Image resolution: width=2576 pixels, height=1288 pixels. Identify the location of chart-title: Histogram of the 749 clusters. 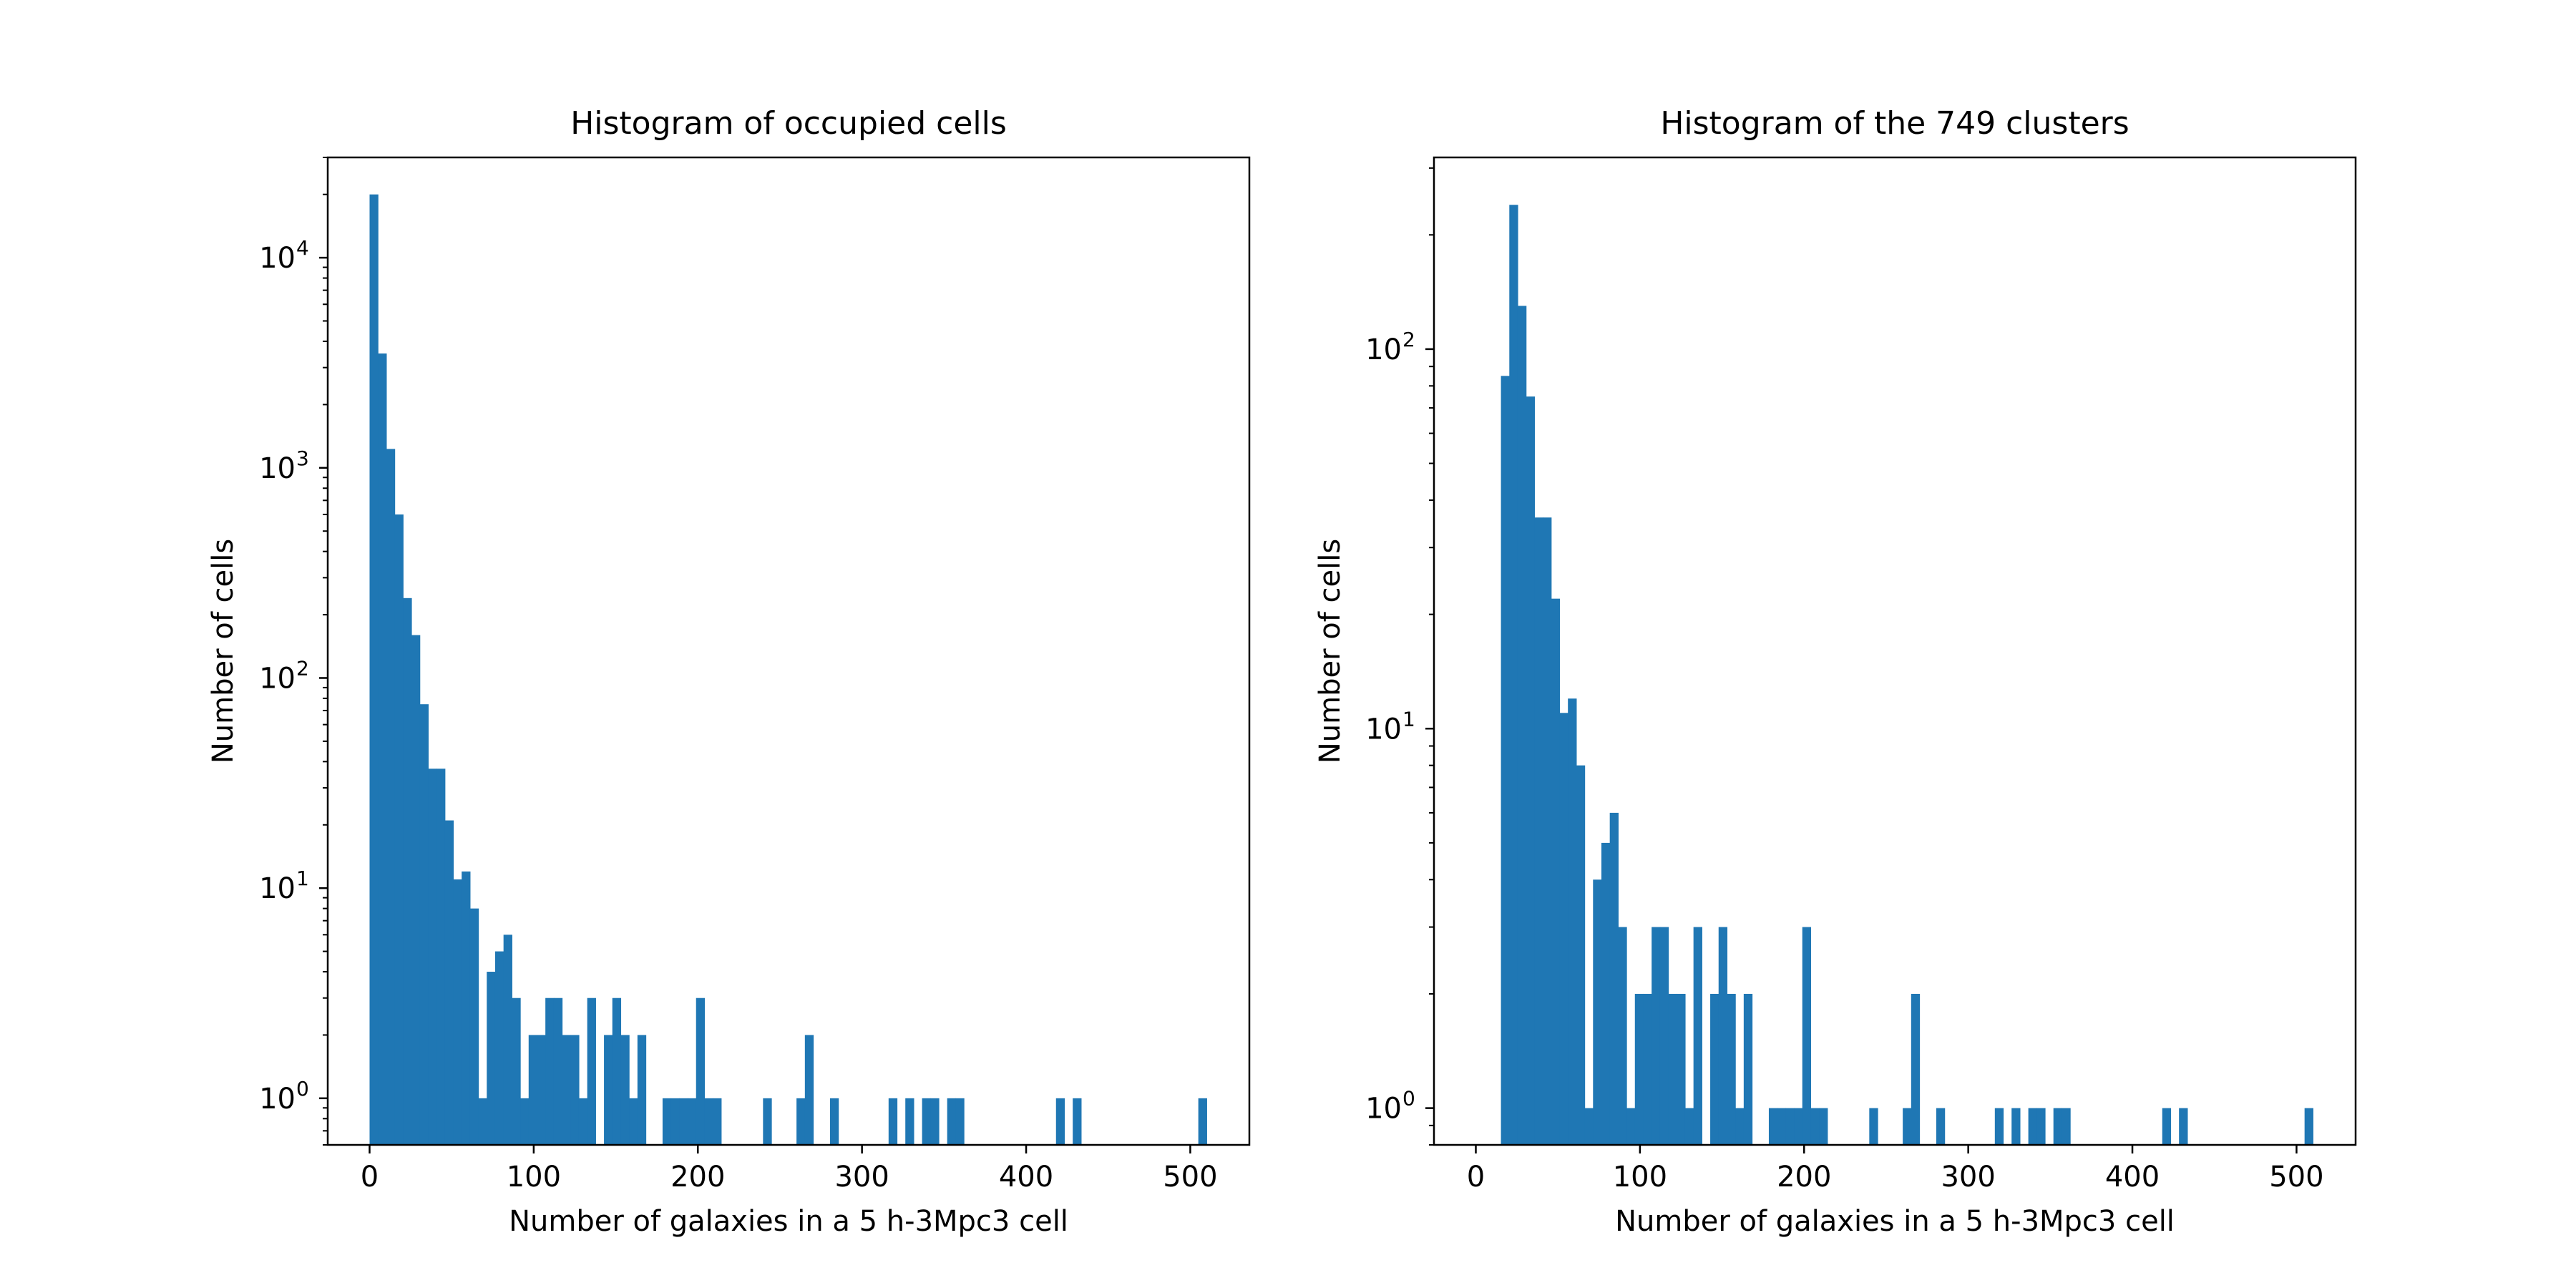
(1894, 123).